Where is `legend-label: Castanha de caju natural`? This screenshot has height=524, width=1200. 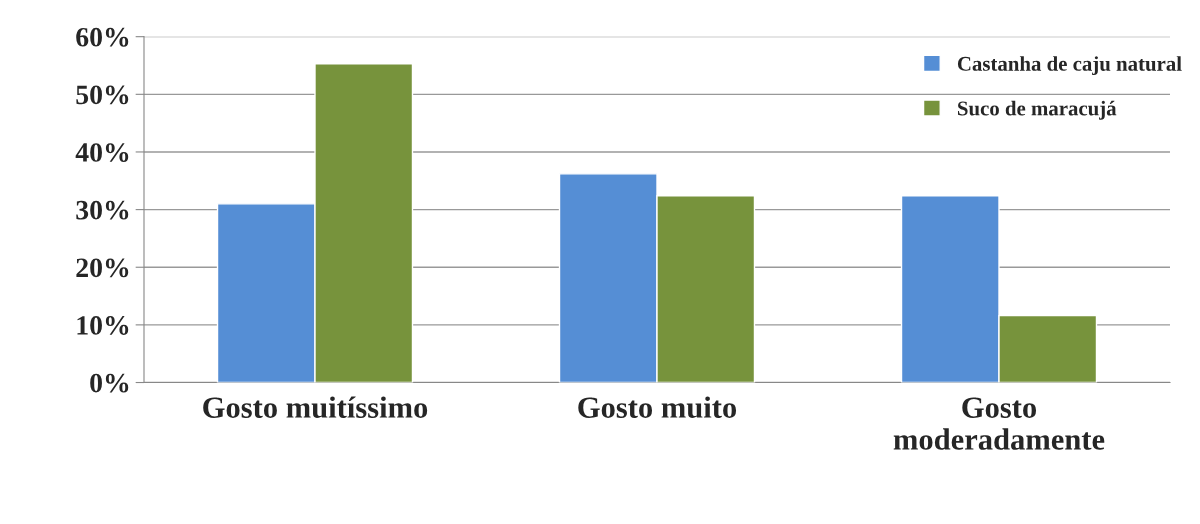
legend-label: Castanha de caju natural is located at coordinates (1069, 66).